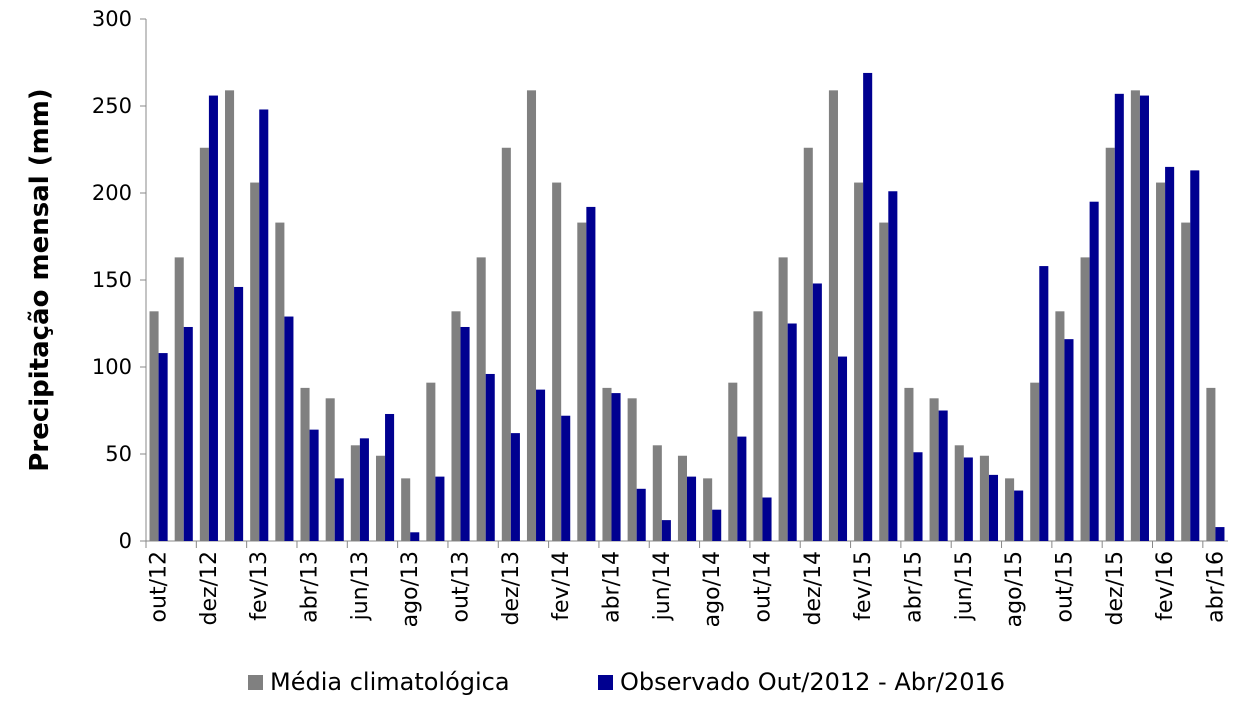 The height and width of the screenshot is (703, 1238). I want to click on x-tick-label: abr/13, so click(310, 587).